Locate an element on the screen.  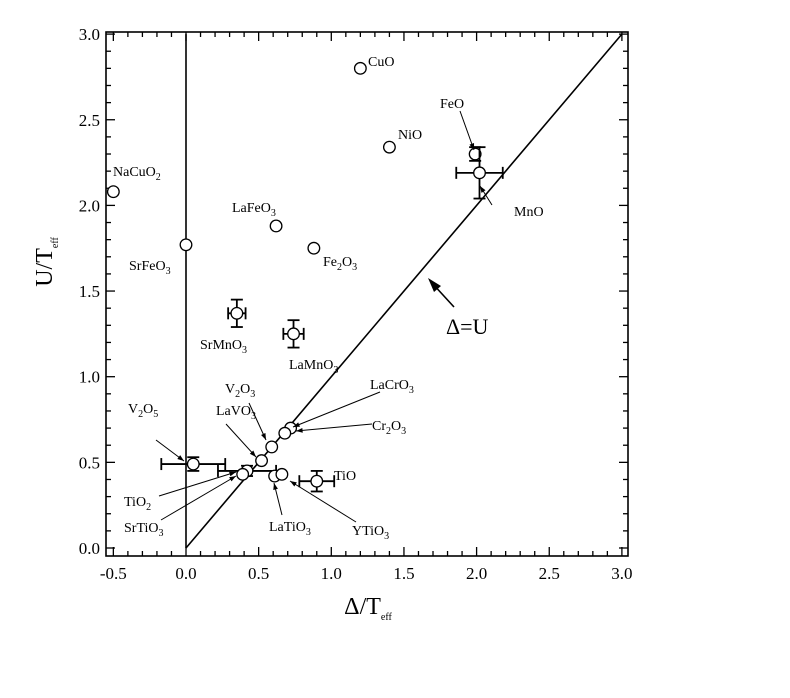
point-label: MnO is located at coordinates (529, 212).